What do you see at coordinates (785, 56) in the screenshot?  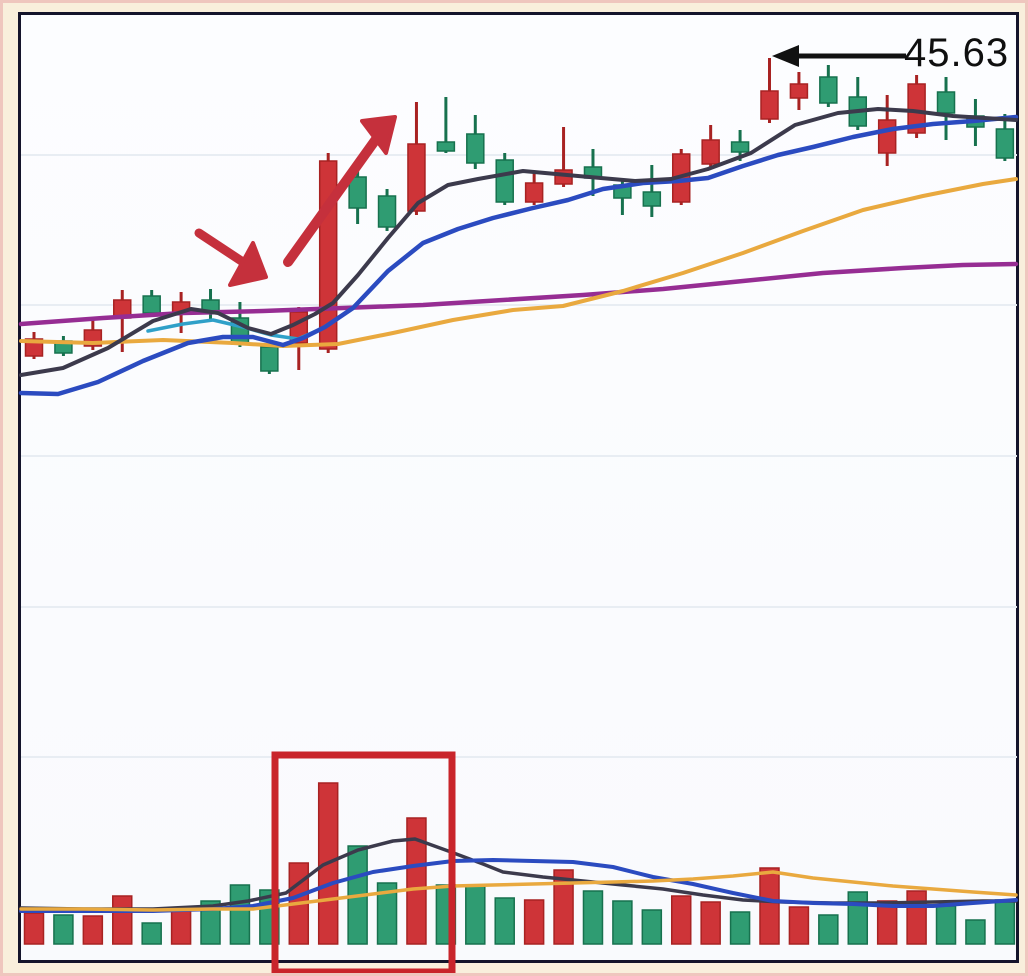 I see `price-pointer-arrowhead` at bounding box center [785, 56].